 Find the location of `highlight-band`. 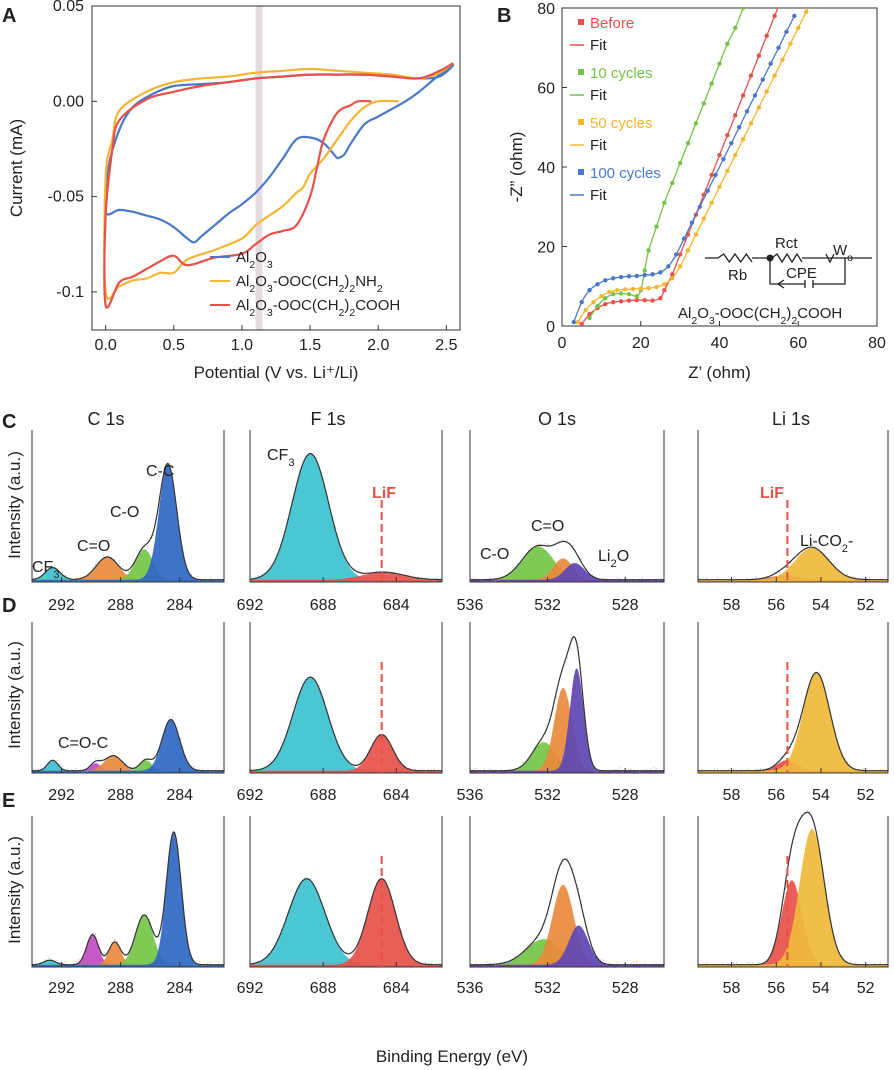

highlight-band is located at coordinates (259, 168).